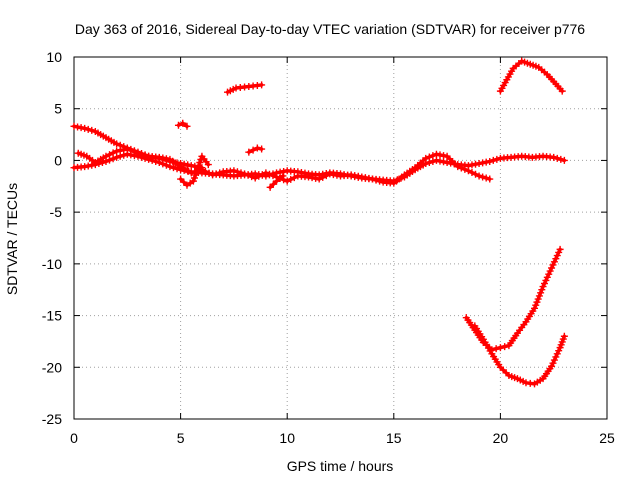 The height and width of the screenshot is (480, 640). Describe the element at coordinates (607, 438) in the screenshot. I see `x-tick-label: 25` at that location.